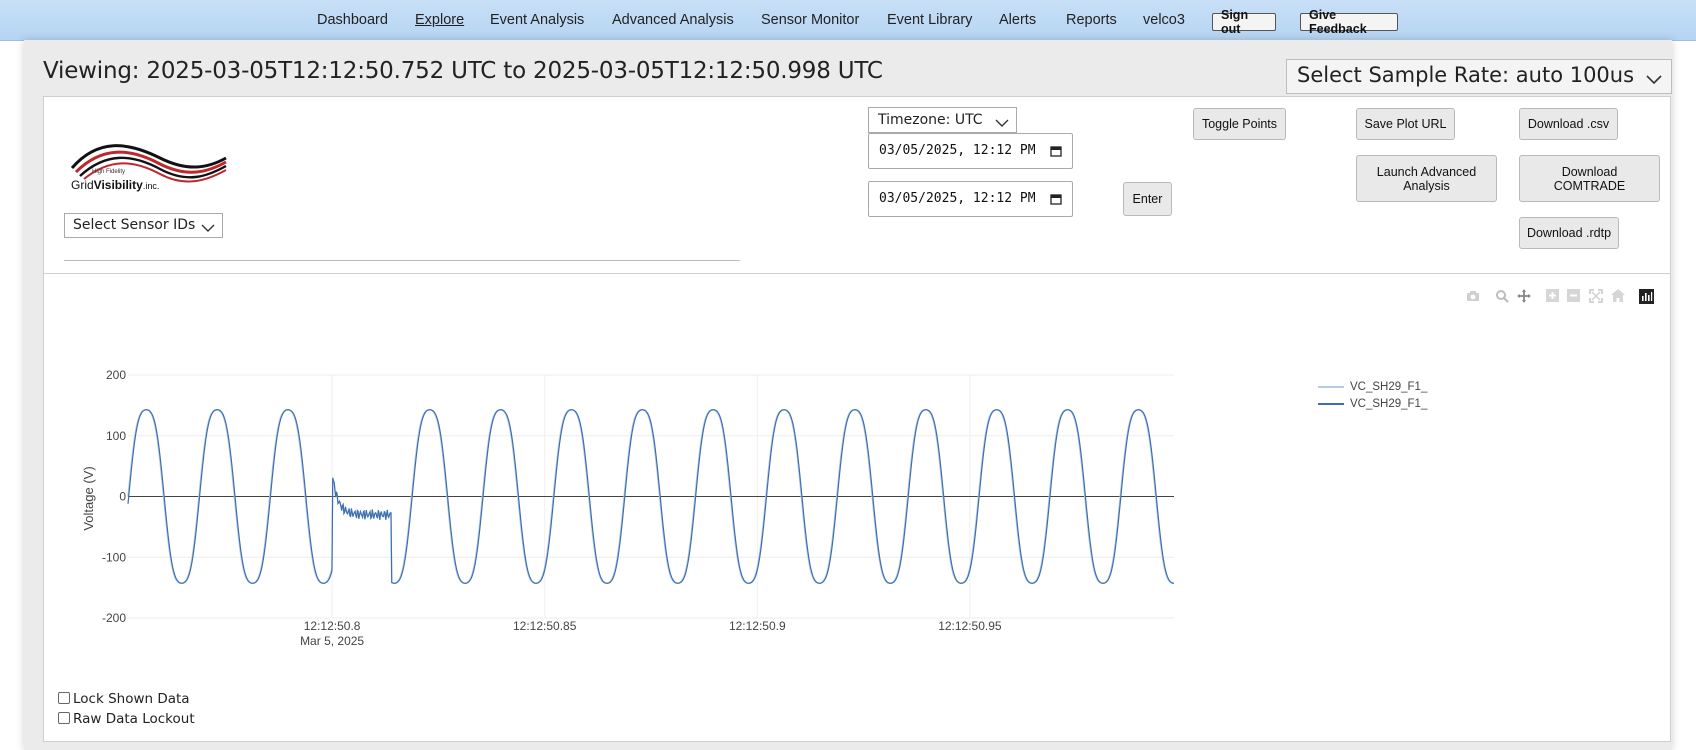 The image size is (1696, 750). Describe the element at coordinates (1466, 75) in the screenshot. I see `sample-rate-label: Select Sample Rate: auto 100us` at that location.